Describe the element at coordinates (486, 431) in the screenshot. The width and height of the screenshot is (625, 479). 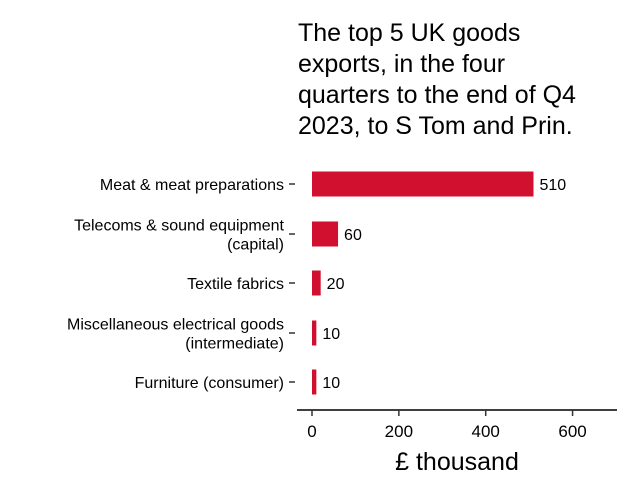
I see `x-tick-label: 400` at that location.